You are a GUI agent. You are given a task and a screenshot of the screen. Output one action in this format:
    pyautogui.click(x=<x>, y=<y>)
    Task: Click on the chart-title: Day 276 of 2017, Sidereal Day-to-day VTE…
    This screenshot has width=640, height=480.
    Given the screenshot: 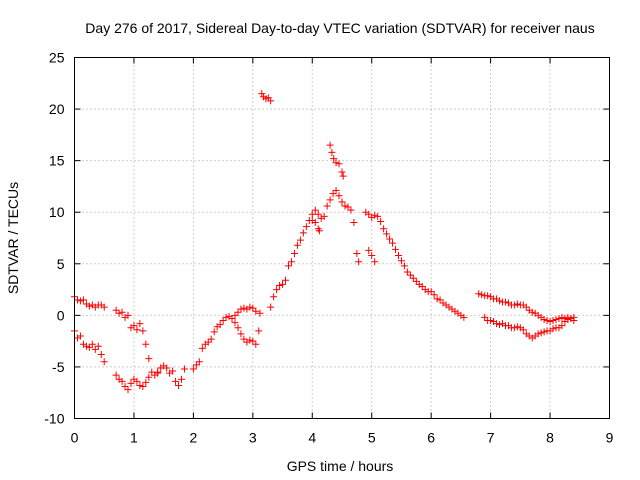 What is the action you would take?
    pyautogui.click(x=339, y=28)
    